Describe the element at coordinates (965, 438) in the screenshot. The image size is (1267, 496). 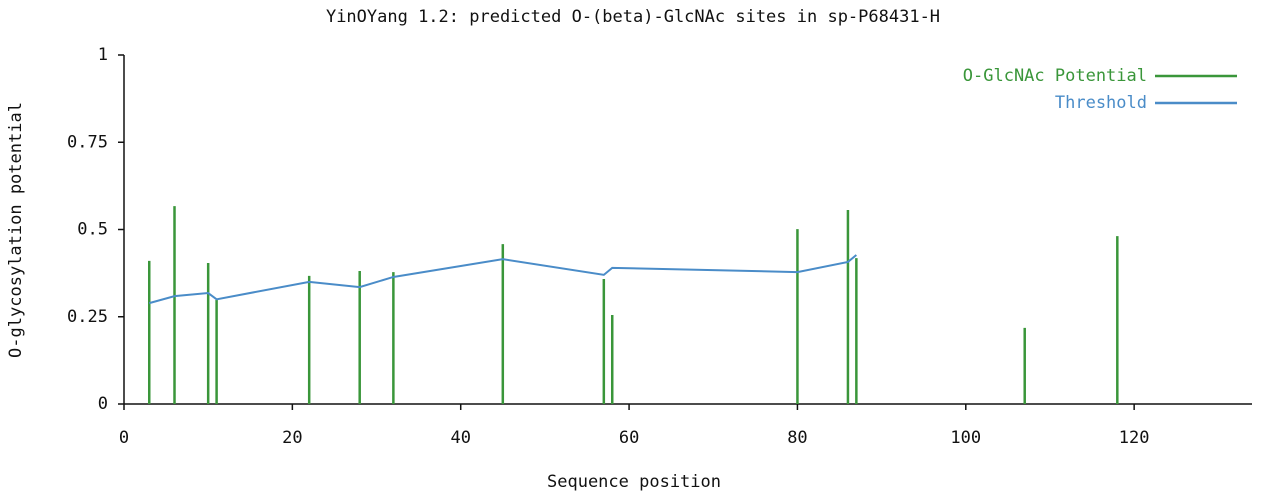
I see `x-tick-label: 100` at that location.